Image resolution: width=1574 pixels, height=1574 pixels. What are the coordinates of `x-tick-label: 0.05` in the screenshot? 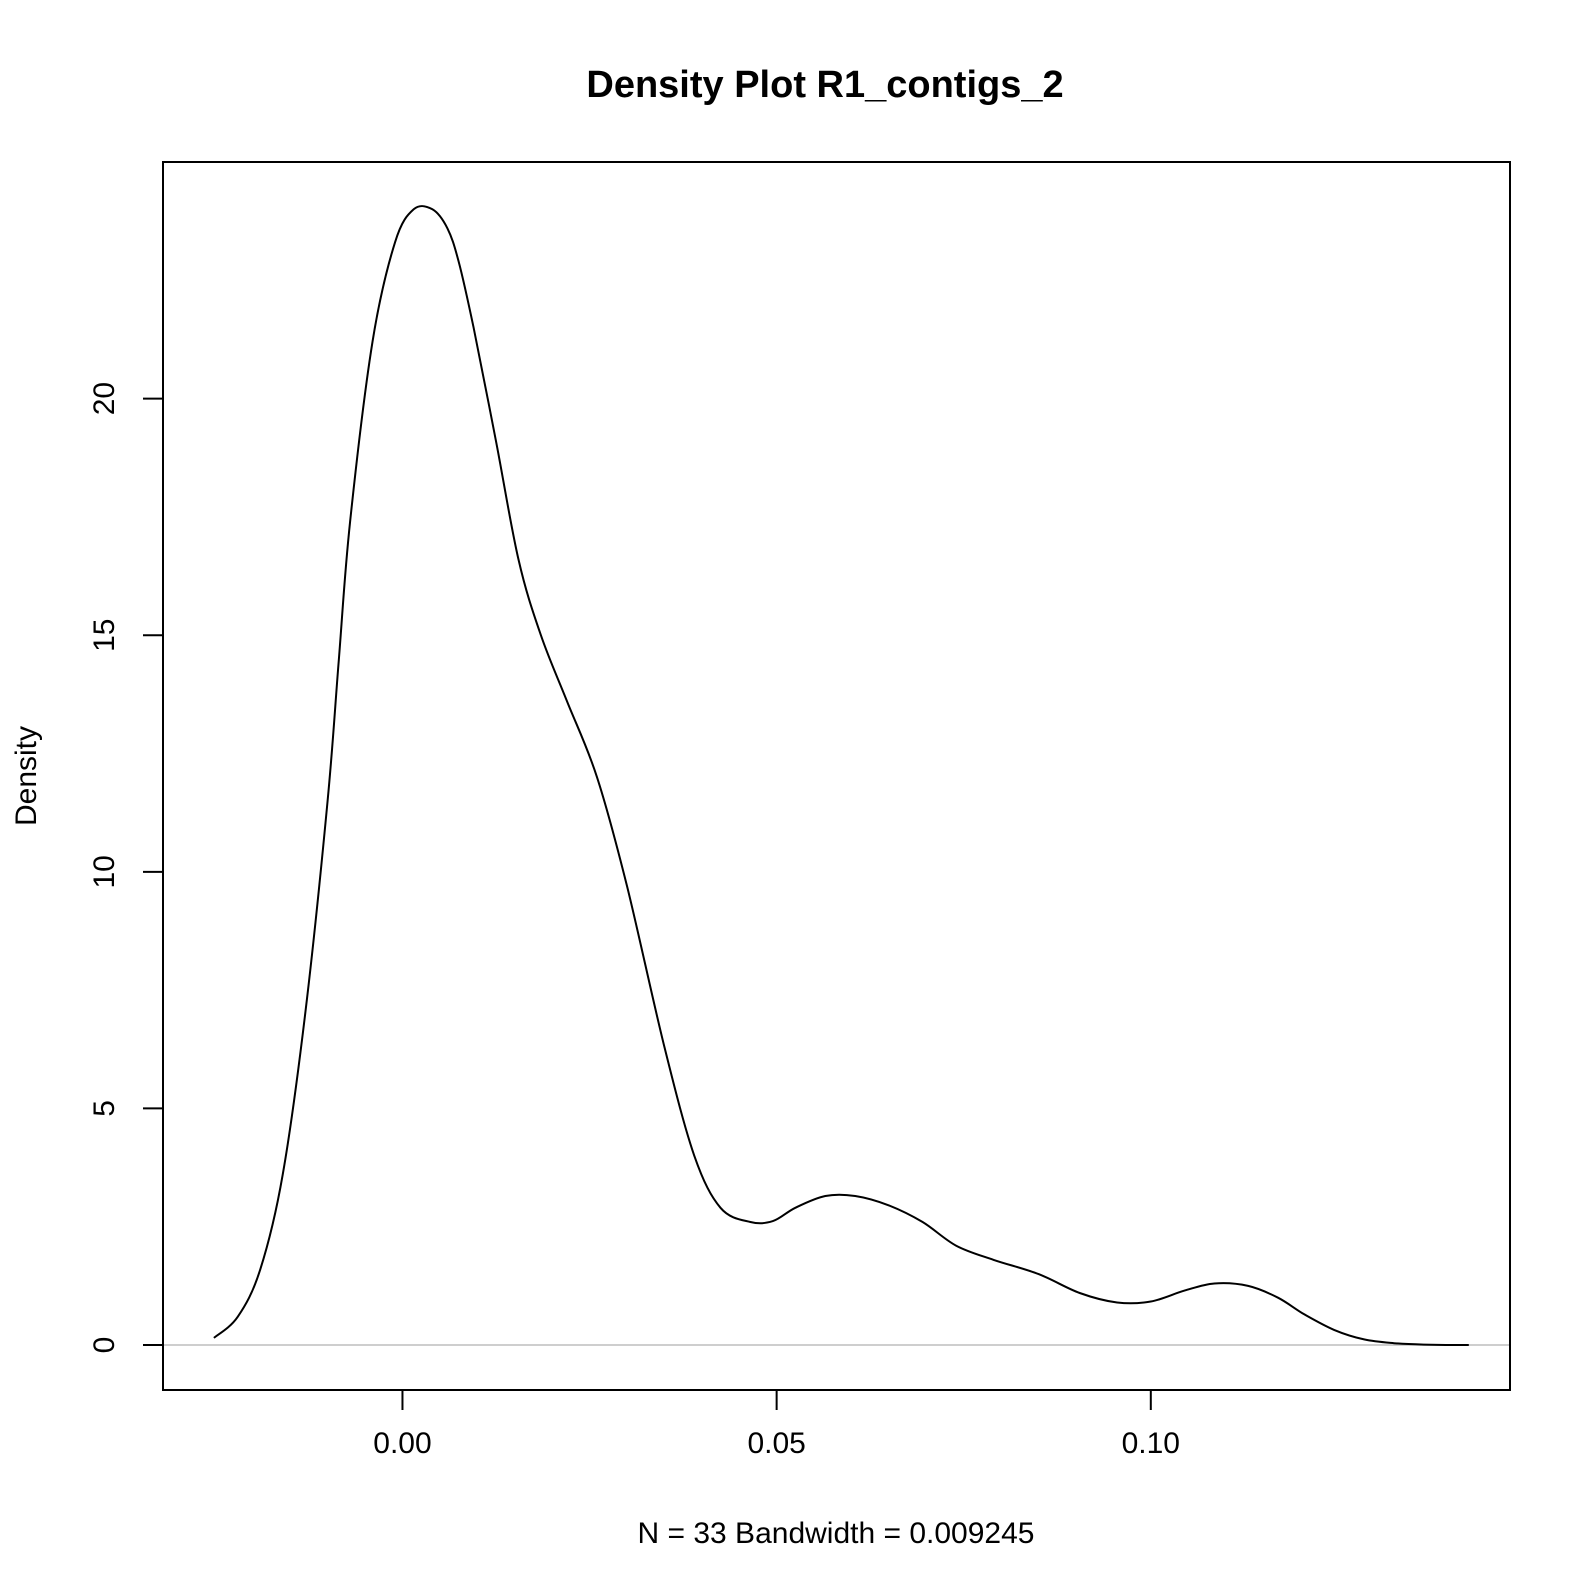 It's located at (776, 1443).